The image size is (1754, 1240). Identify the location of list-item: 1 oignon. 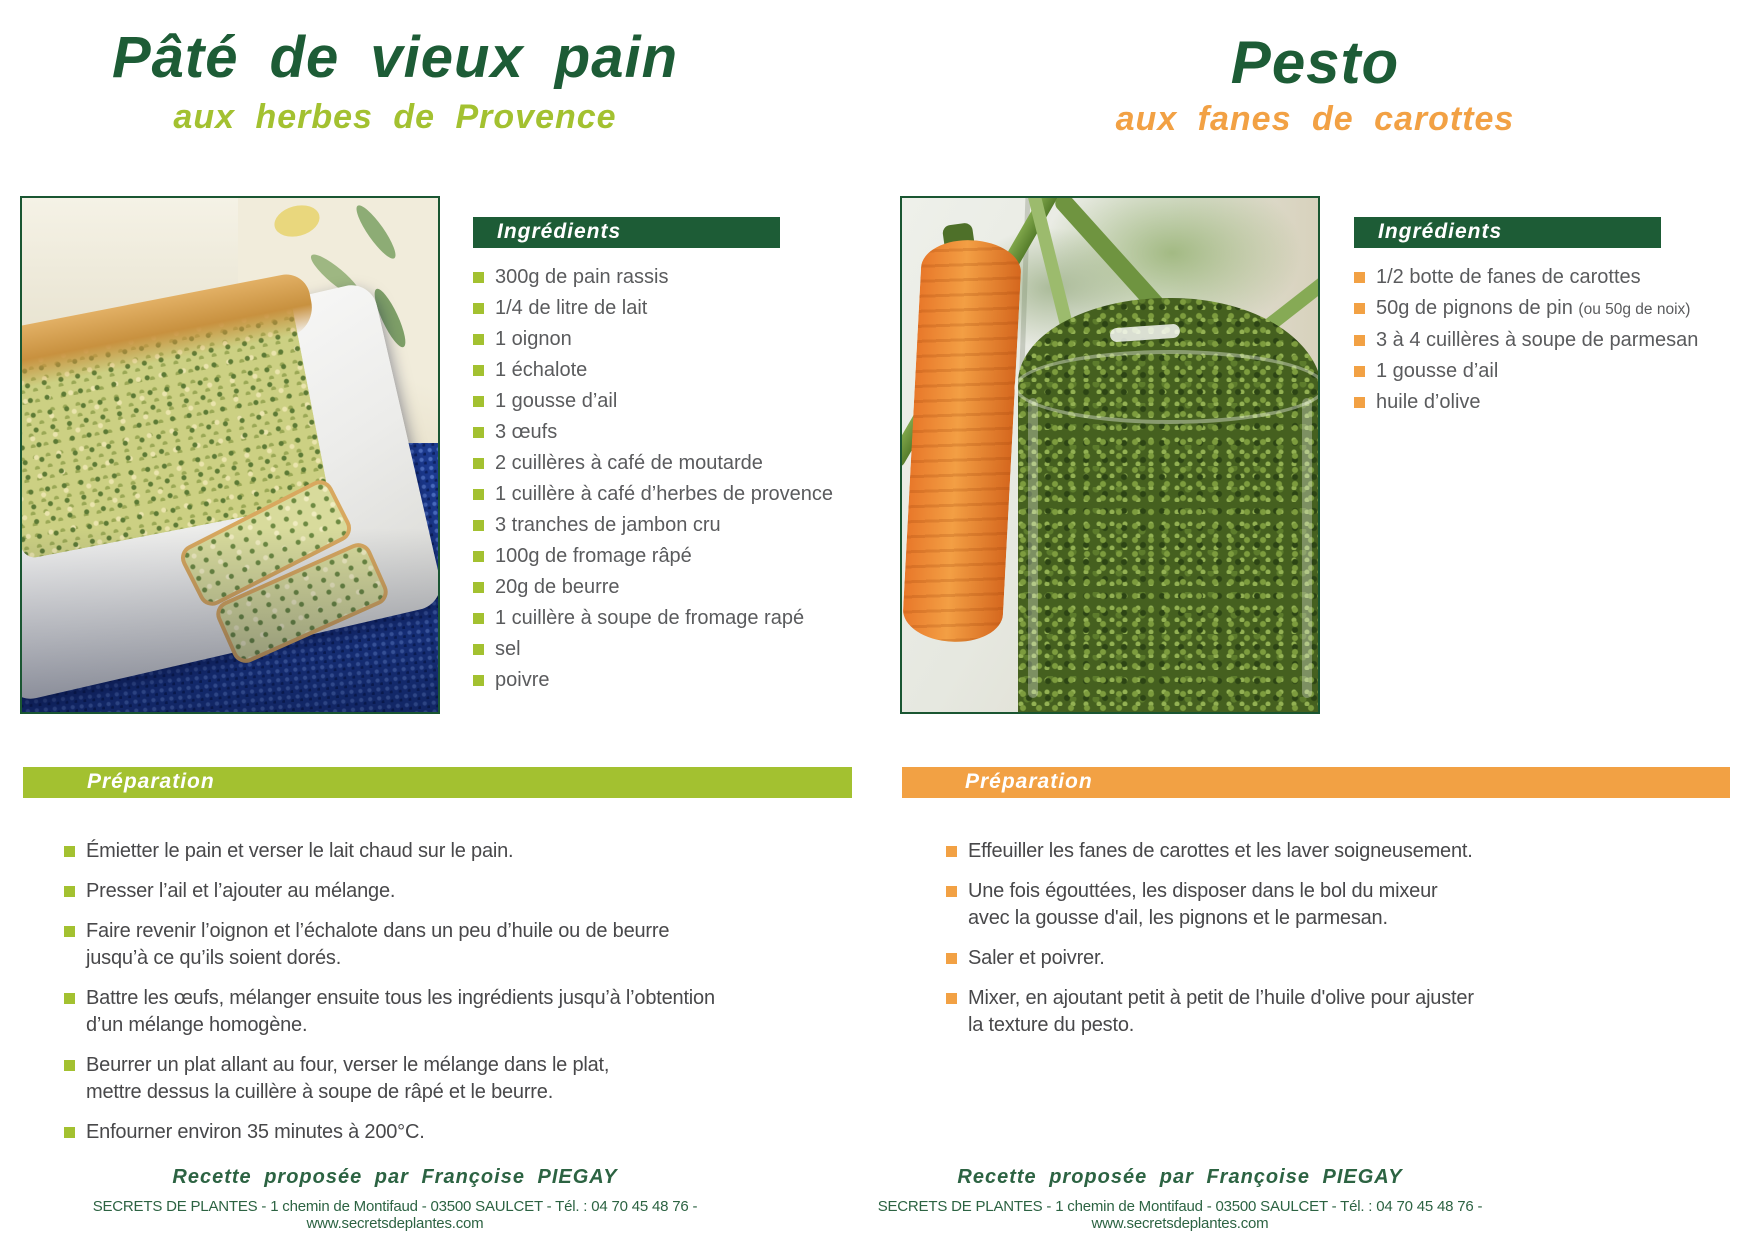
(653, 339).